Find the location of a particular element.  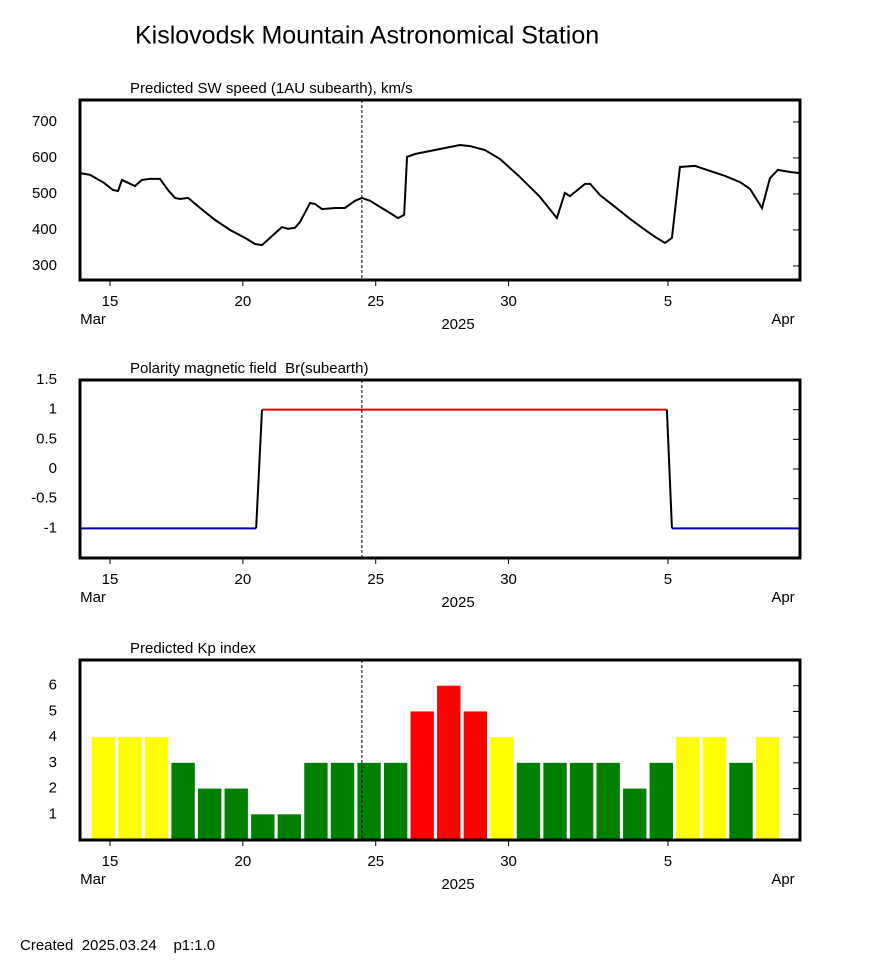

y-tick-label: 700 is located at coordinates (44, 121).